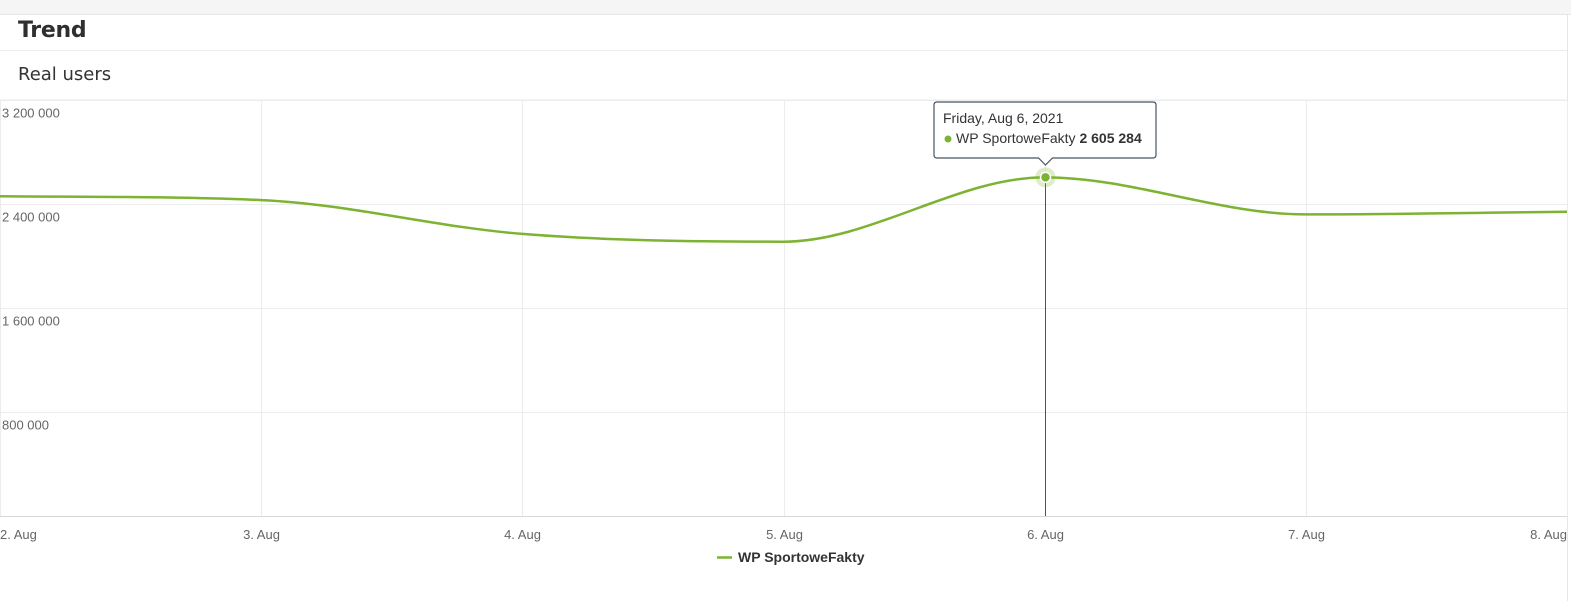 This screenshot has height=601, width=1571. Describe the element at coordinates (1110, 138) in the screenshot. I see `tooltip-value: 2 605 284` at that location.